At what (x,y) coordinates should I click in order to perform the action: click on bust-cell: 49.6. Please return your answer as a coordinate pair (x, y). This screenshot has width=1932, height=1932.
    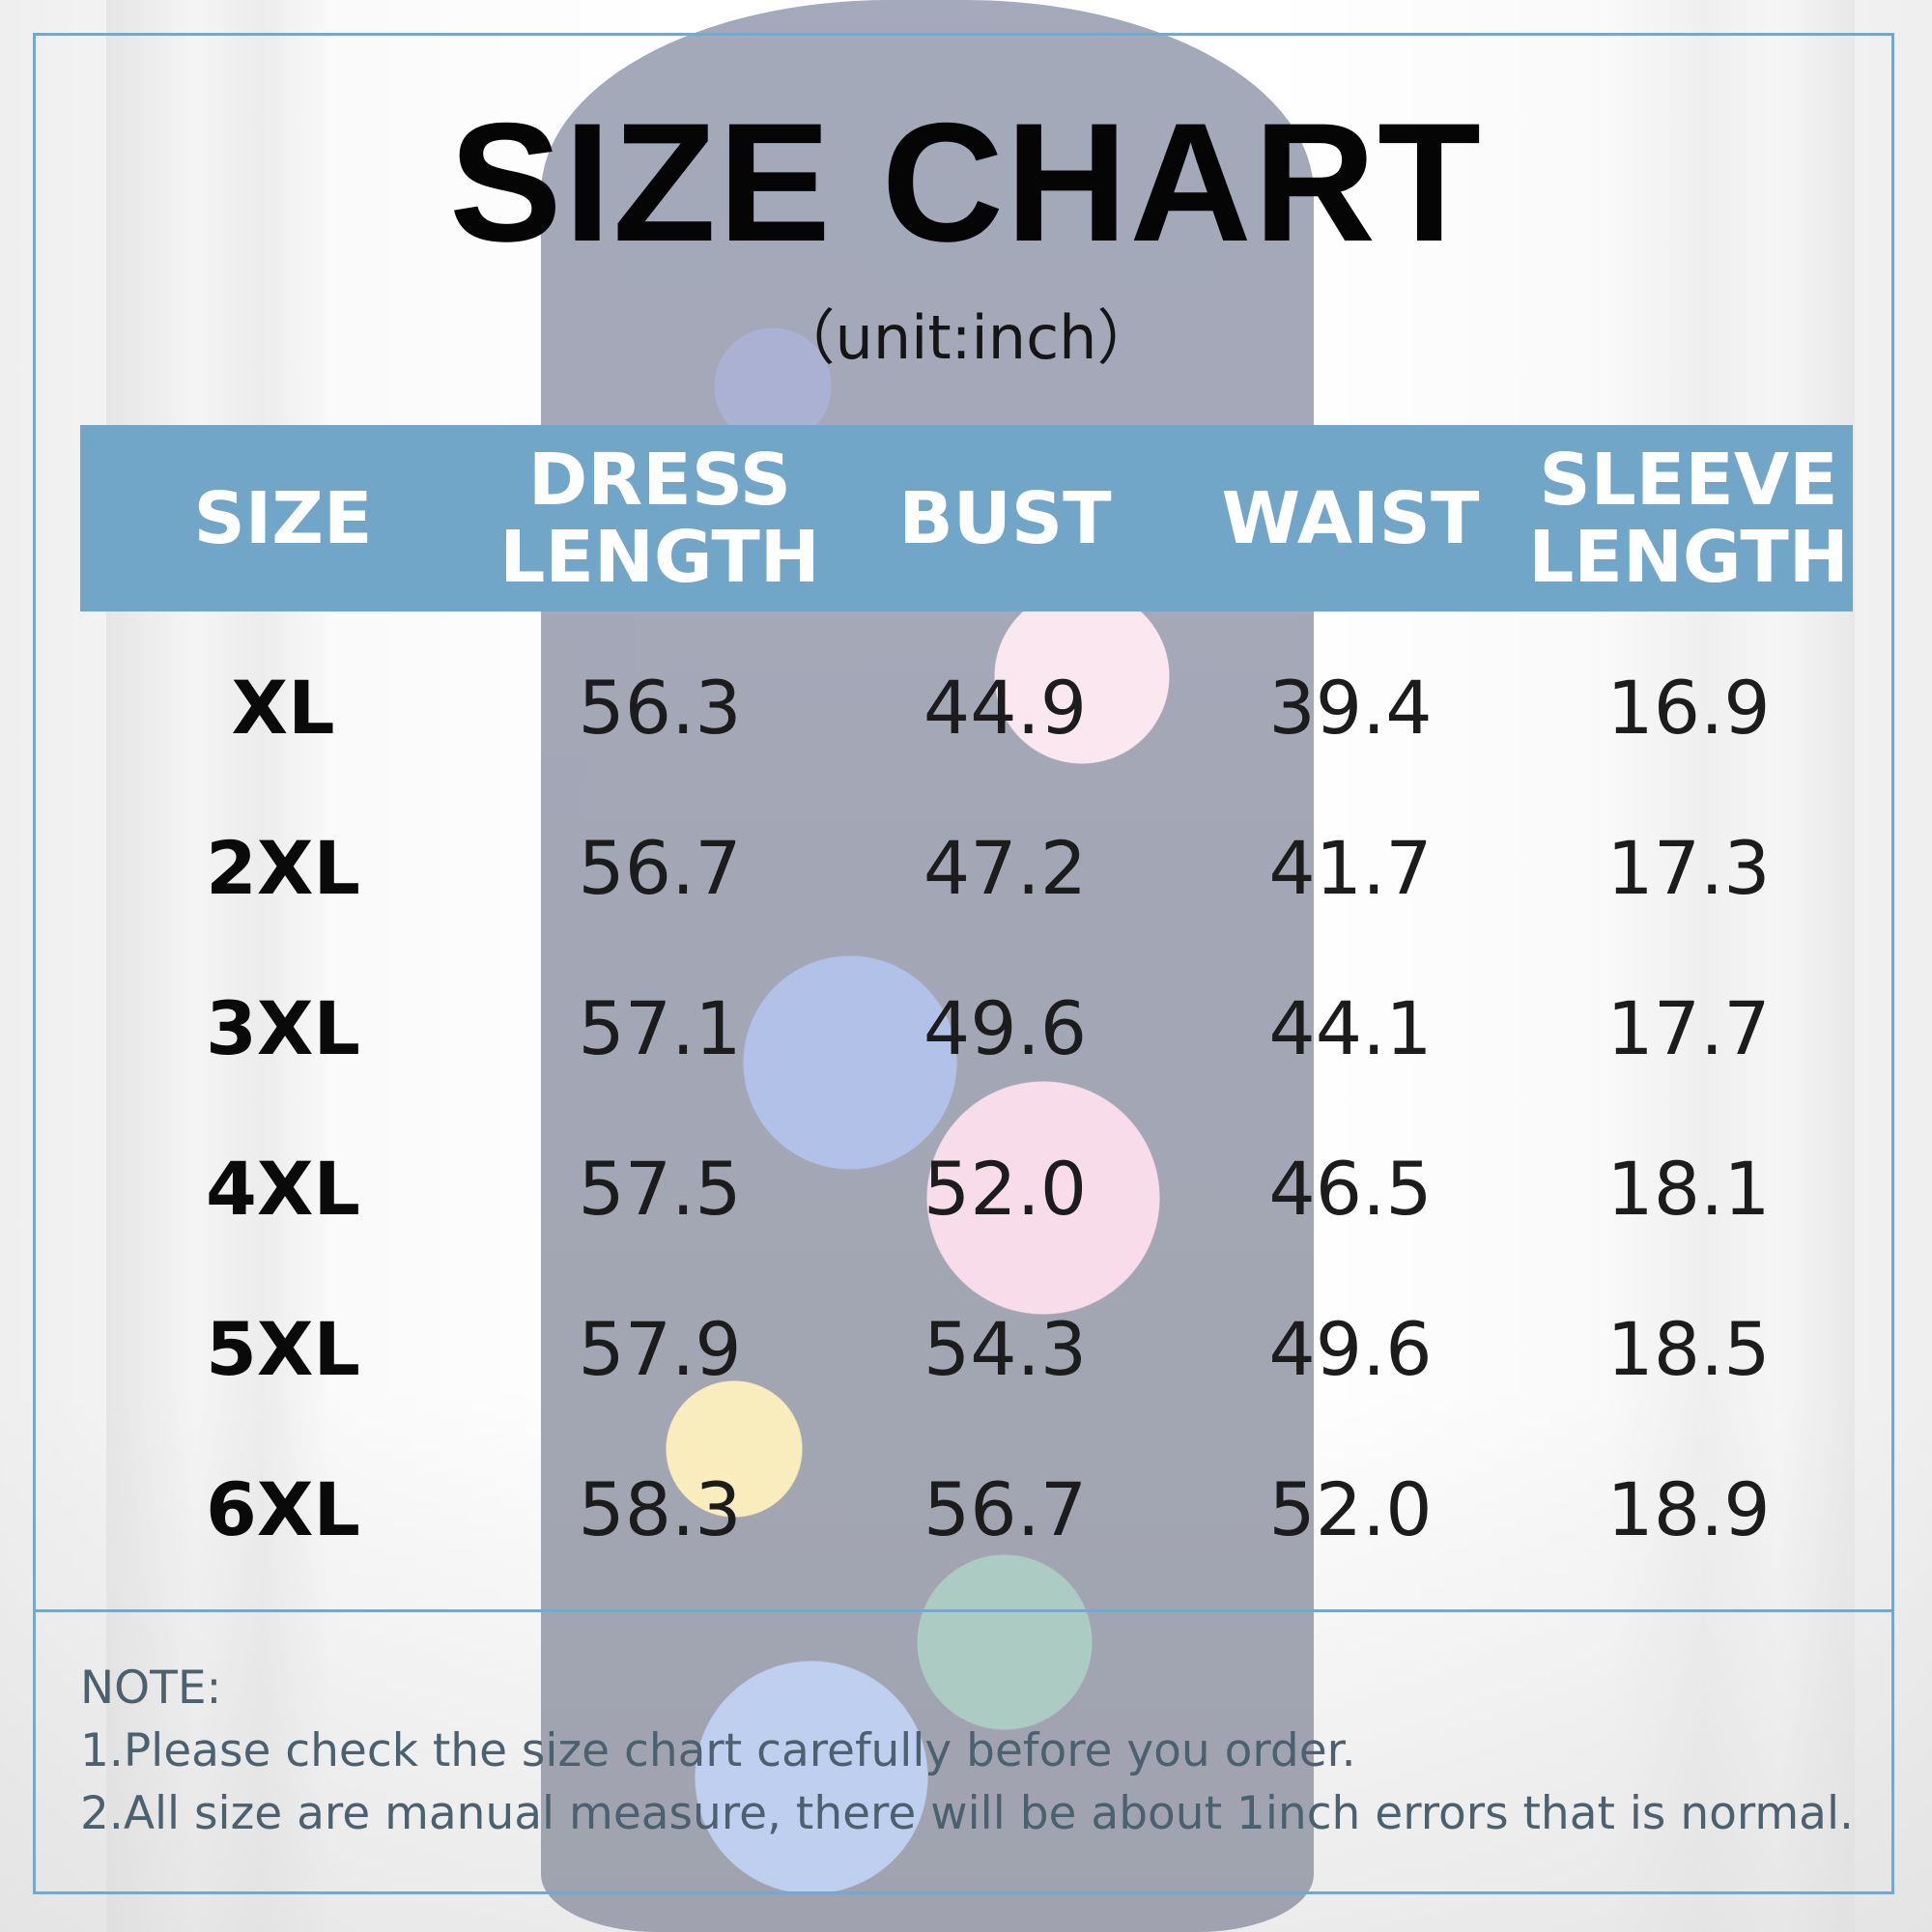
    Looking at the image, I should click on (1005, 1028).